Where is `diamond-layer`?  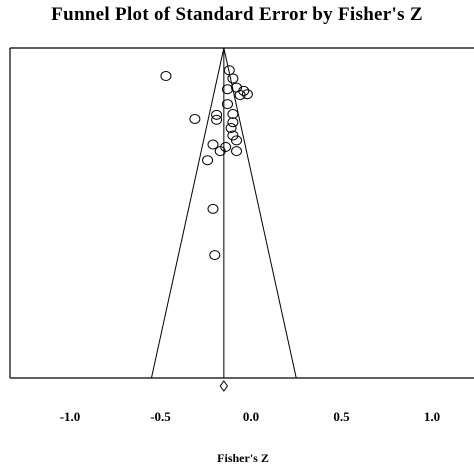 diamond-layer is located at coordinates (224, 386).